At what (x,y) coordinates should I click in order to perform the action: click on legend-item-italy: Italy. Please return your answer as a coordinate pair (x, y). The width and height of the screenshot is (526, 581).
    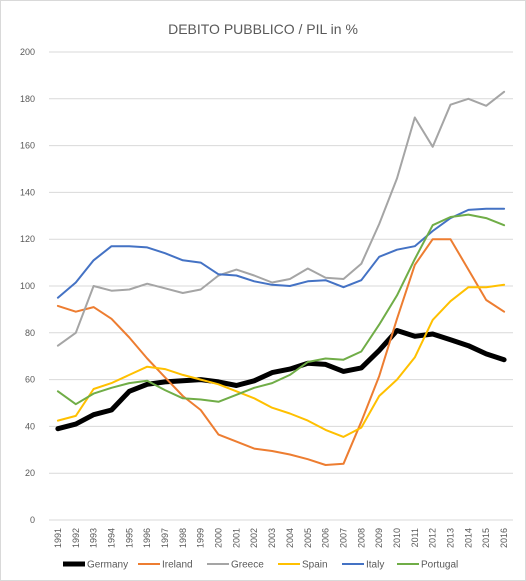
    Looking at the image, I should click on (363, 565).